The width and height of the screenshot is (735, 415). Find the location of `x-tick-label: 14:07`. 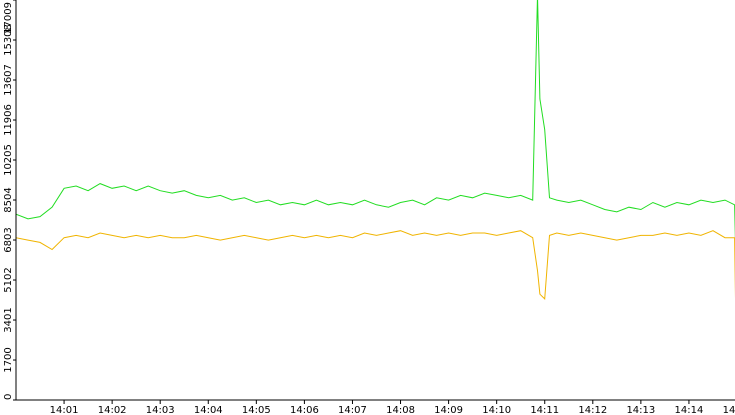

x-tick-label: 14:07 is located at coordinates (352, 410).